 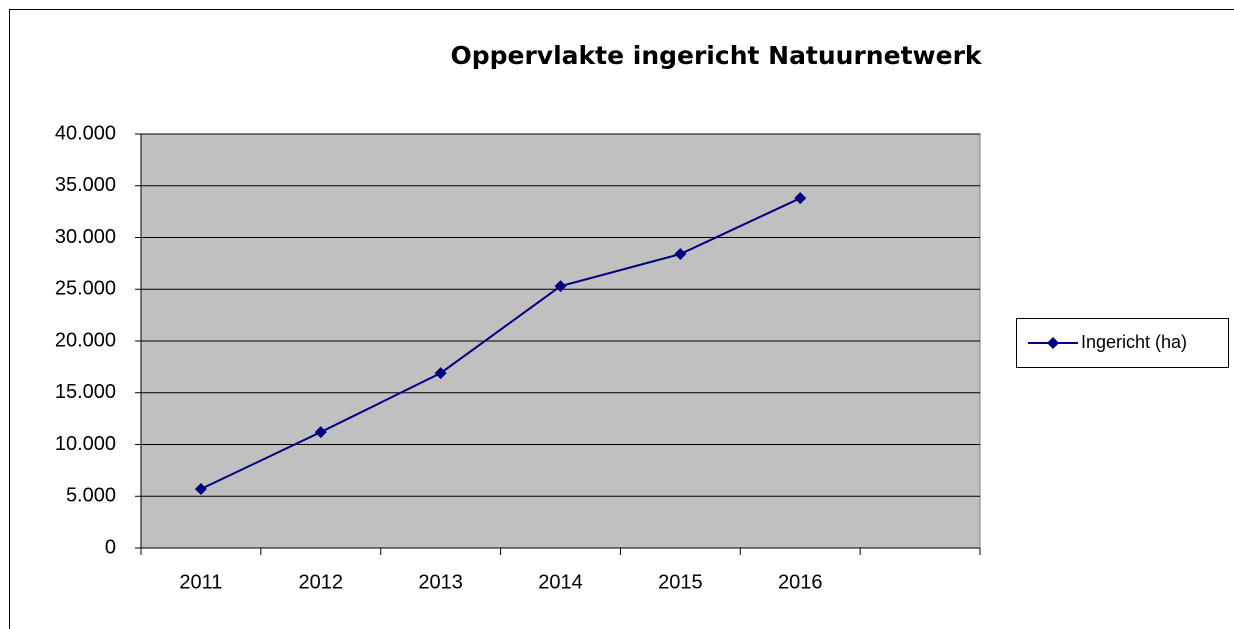 I want to click on x-tick-label: 2015, so click(x=680, y=582).